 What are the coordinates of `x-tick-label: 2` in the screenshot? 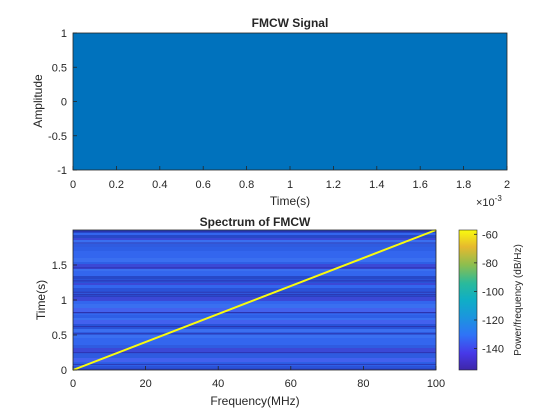 It's located at (507, 185).